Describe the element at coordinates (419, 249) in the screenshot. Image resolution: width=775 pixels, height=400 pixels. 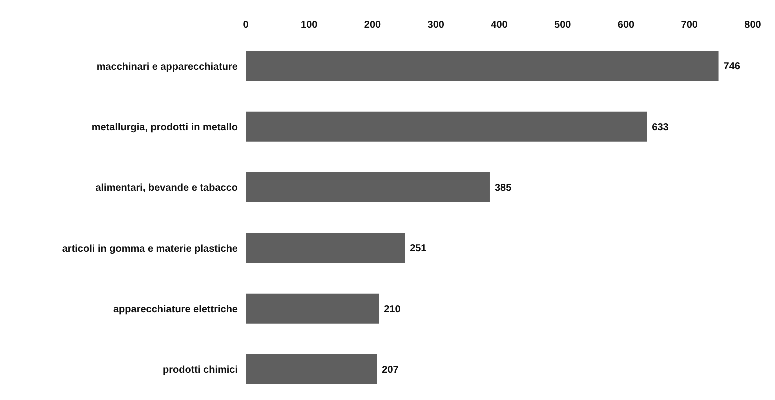
I see `data-label: 251` at that location.